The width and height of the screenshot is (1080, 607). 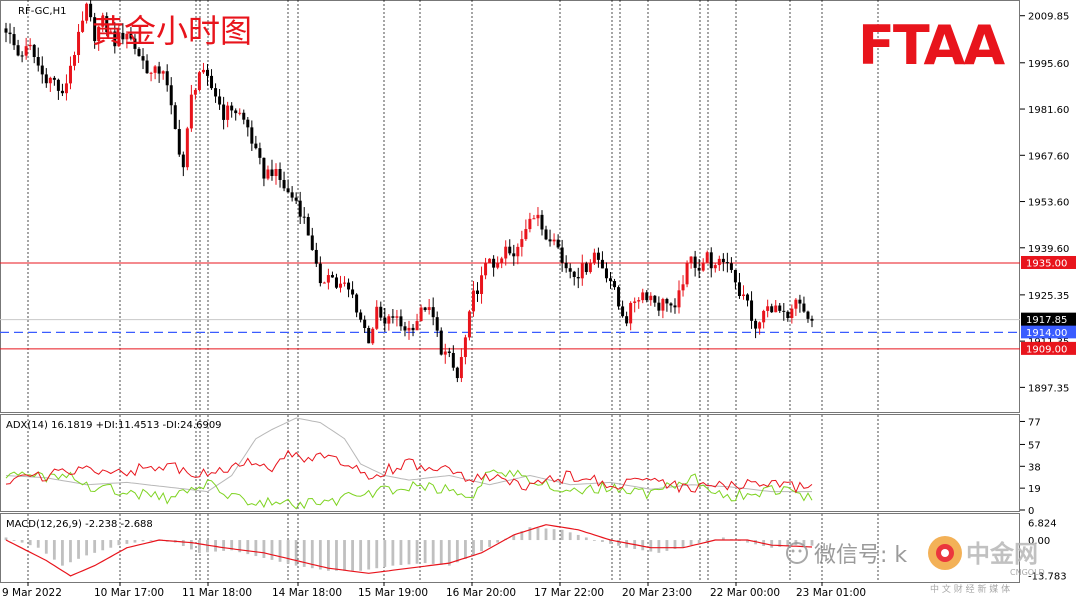 What do you see at coordinates (129, 593) in the screenshot?
I see `x-tick-label: 10 Mar 17:00` at bounding box center [129, 593].